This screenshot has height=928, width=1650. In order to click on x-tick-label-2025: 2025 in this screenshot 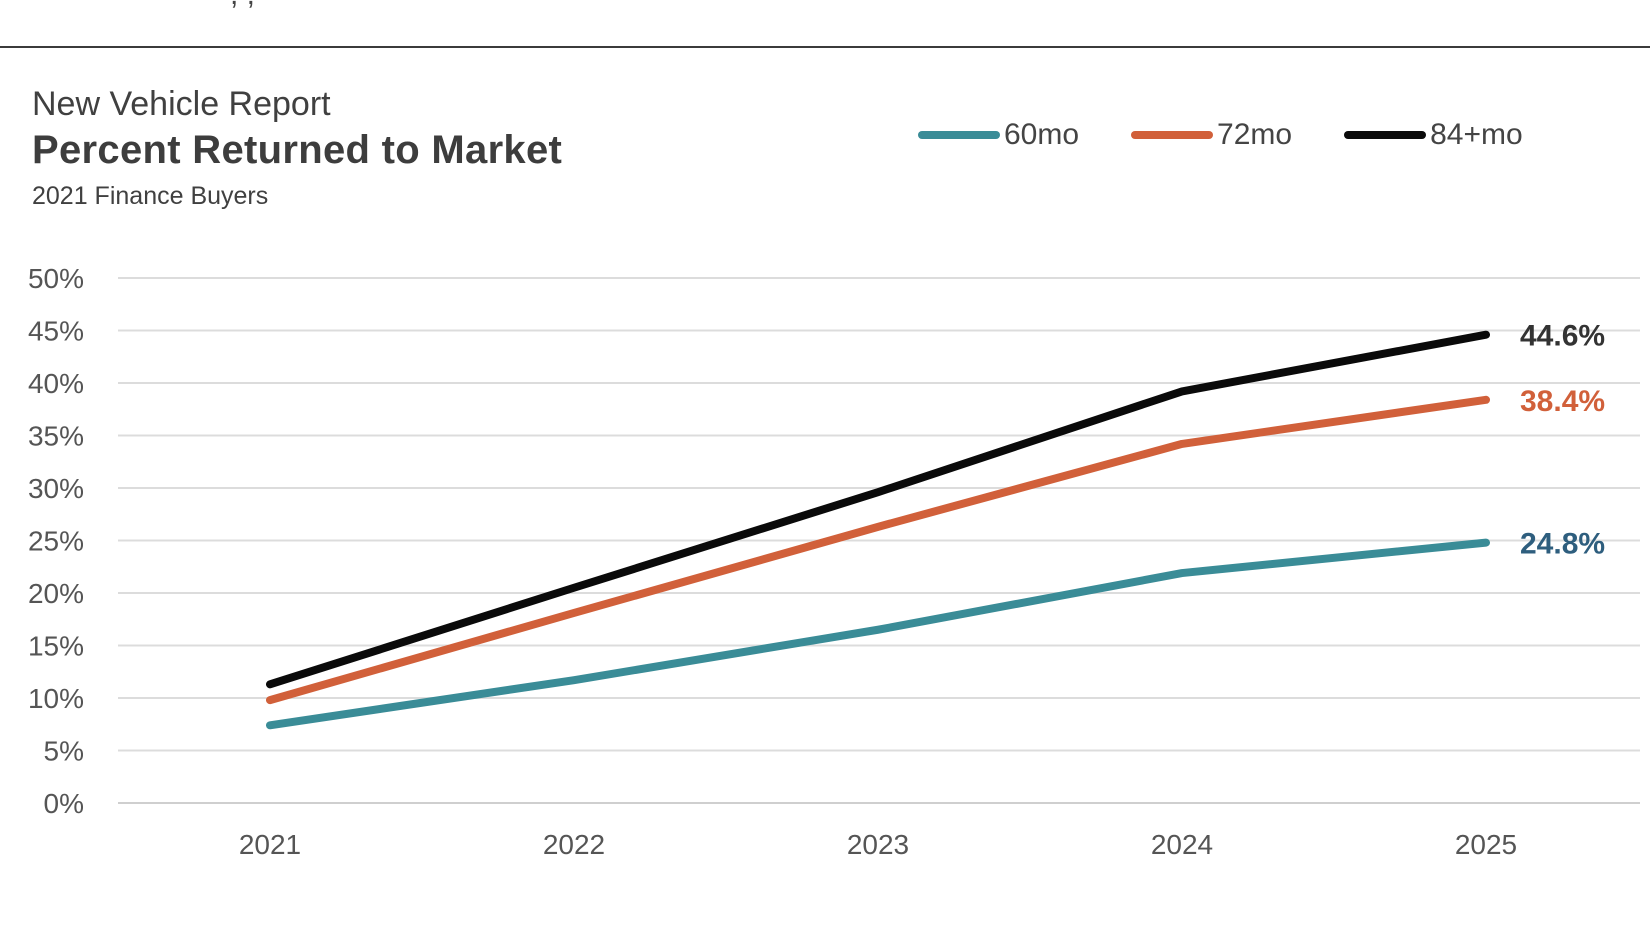, I will do `click(1486, 844)`.